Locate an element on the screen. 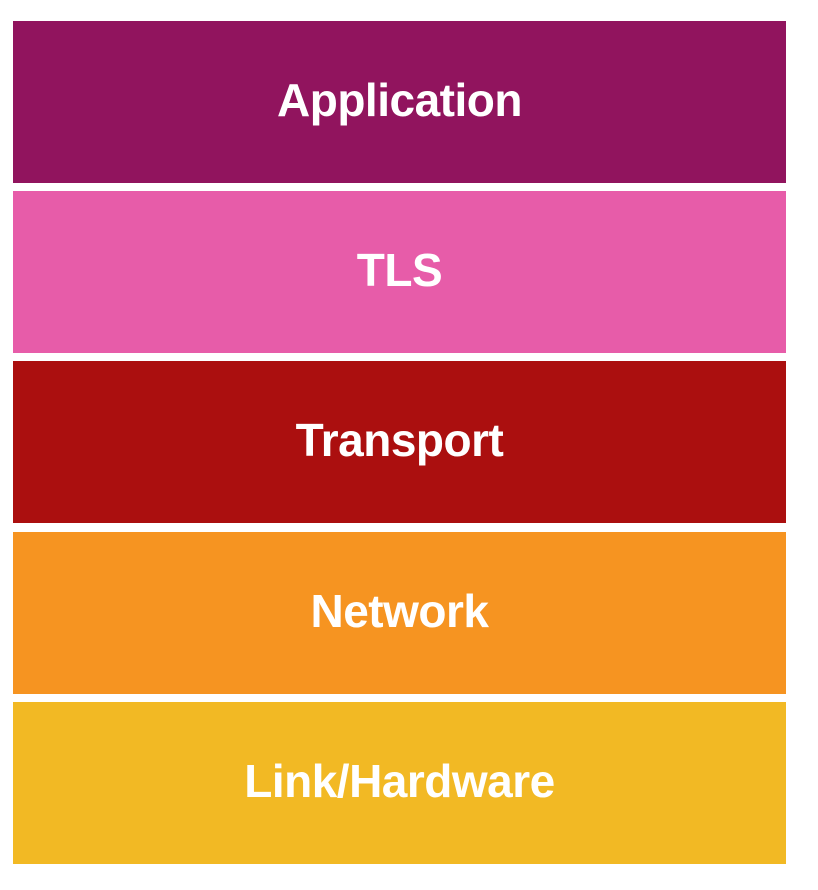 This screenshot has height=890, width=818. layer-label: Transport is located at coordinates (399, 440).